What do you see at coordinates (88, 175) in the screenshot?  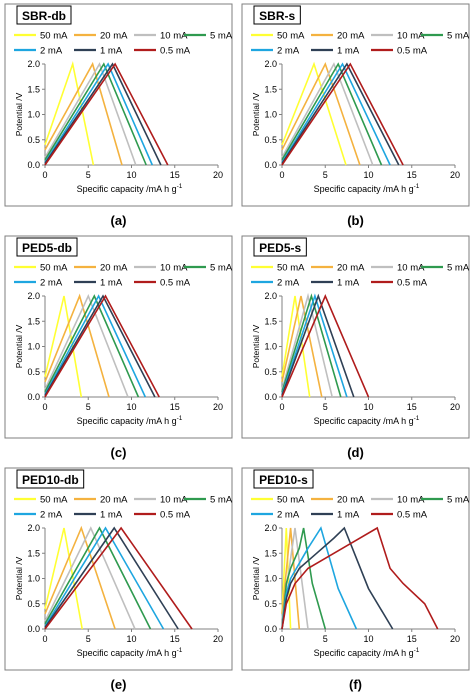 I see `x-tick-label: 5` at bounding box center [88, 175].